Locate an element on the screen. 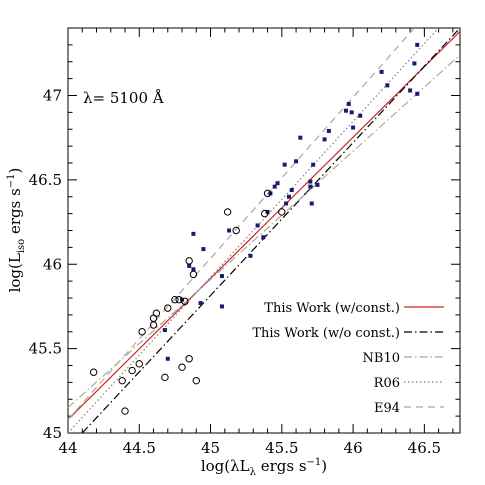 The height and width of the screenshot is (485, 485). x-axis-label: log(λLλ ergs s−1) is located at coordinates (264, 467).